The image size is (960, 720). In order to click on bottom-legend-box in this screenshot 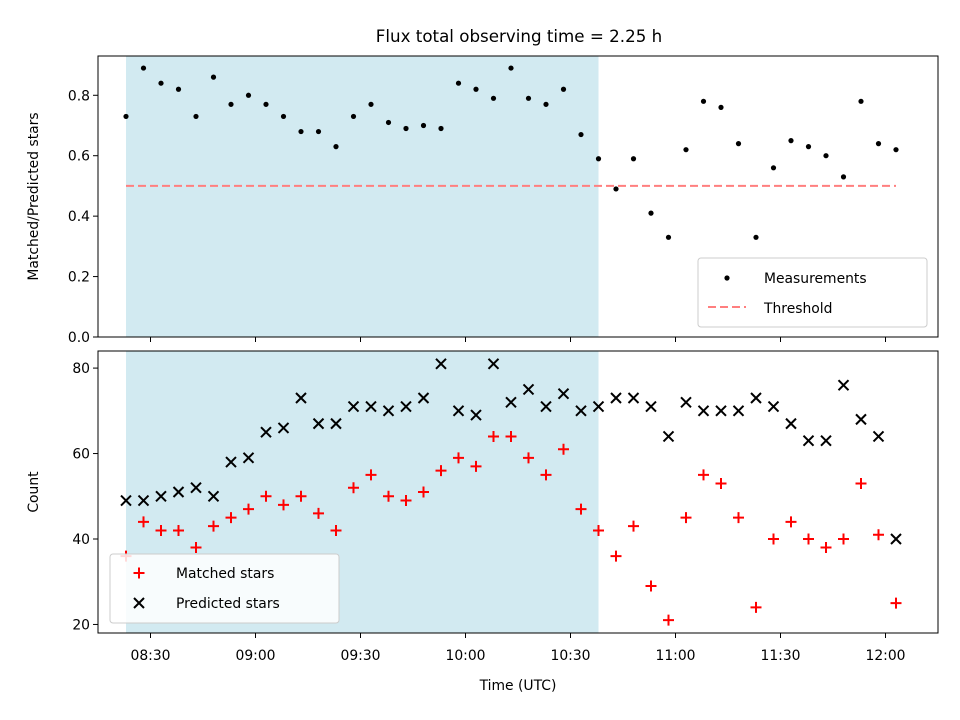, I will do `click(224, 588)`.